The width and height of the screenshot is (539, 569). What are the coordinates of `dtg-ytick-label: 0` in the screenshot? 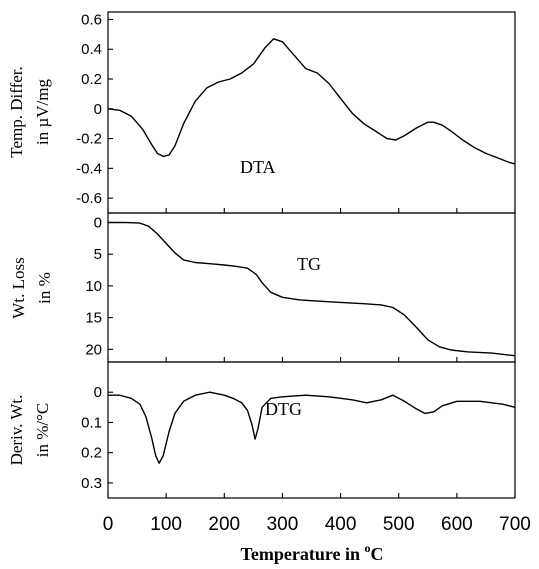 It's located at (98, 392).